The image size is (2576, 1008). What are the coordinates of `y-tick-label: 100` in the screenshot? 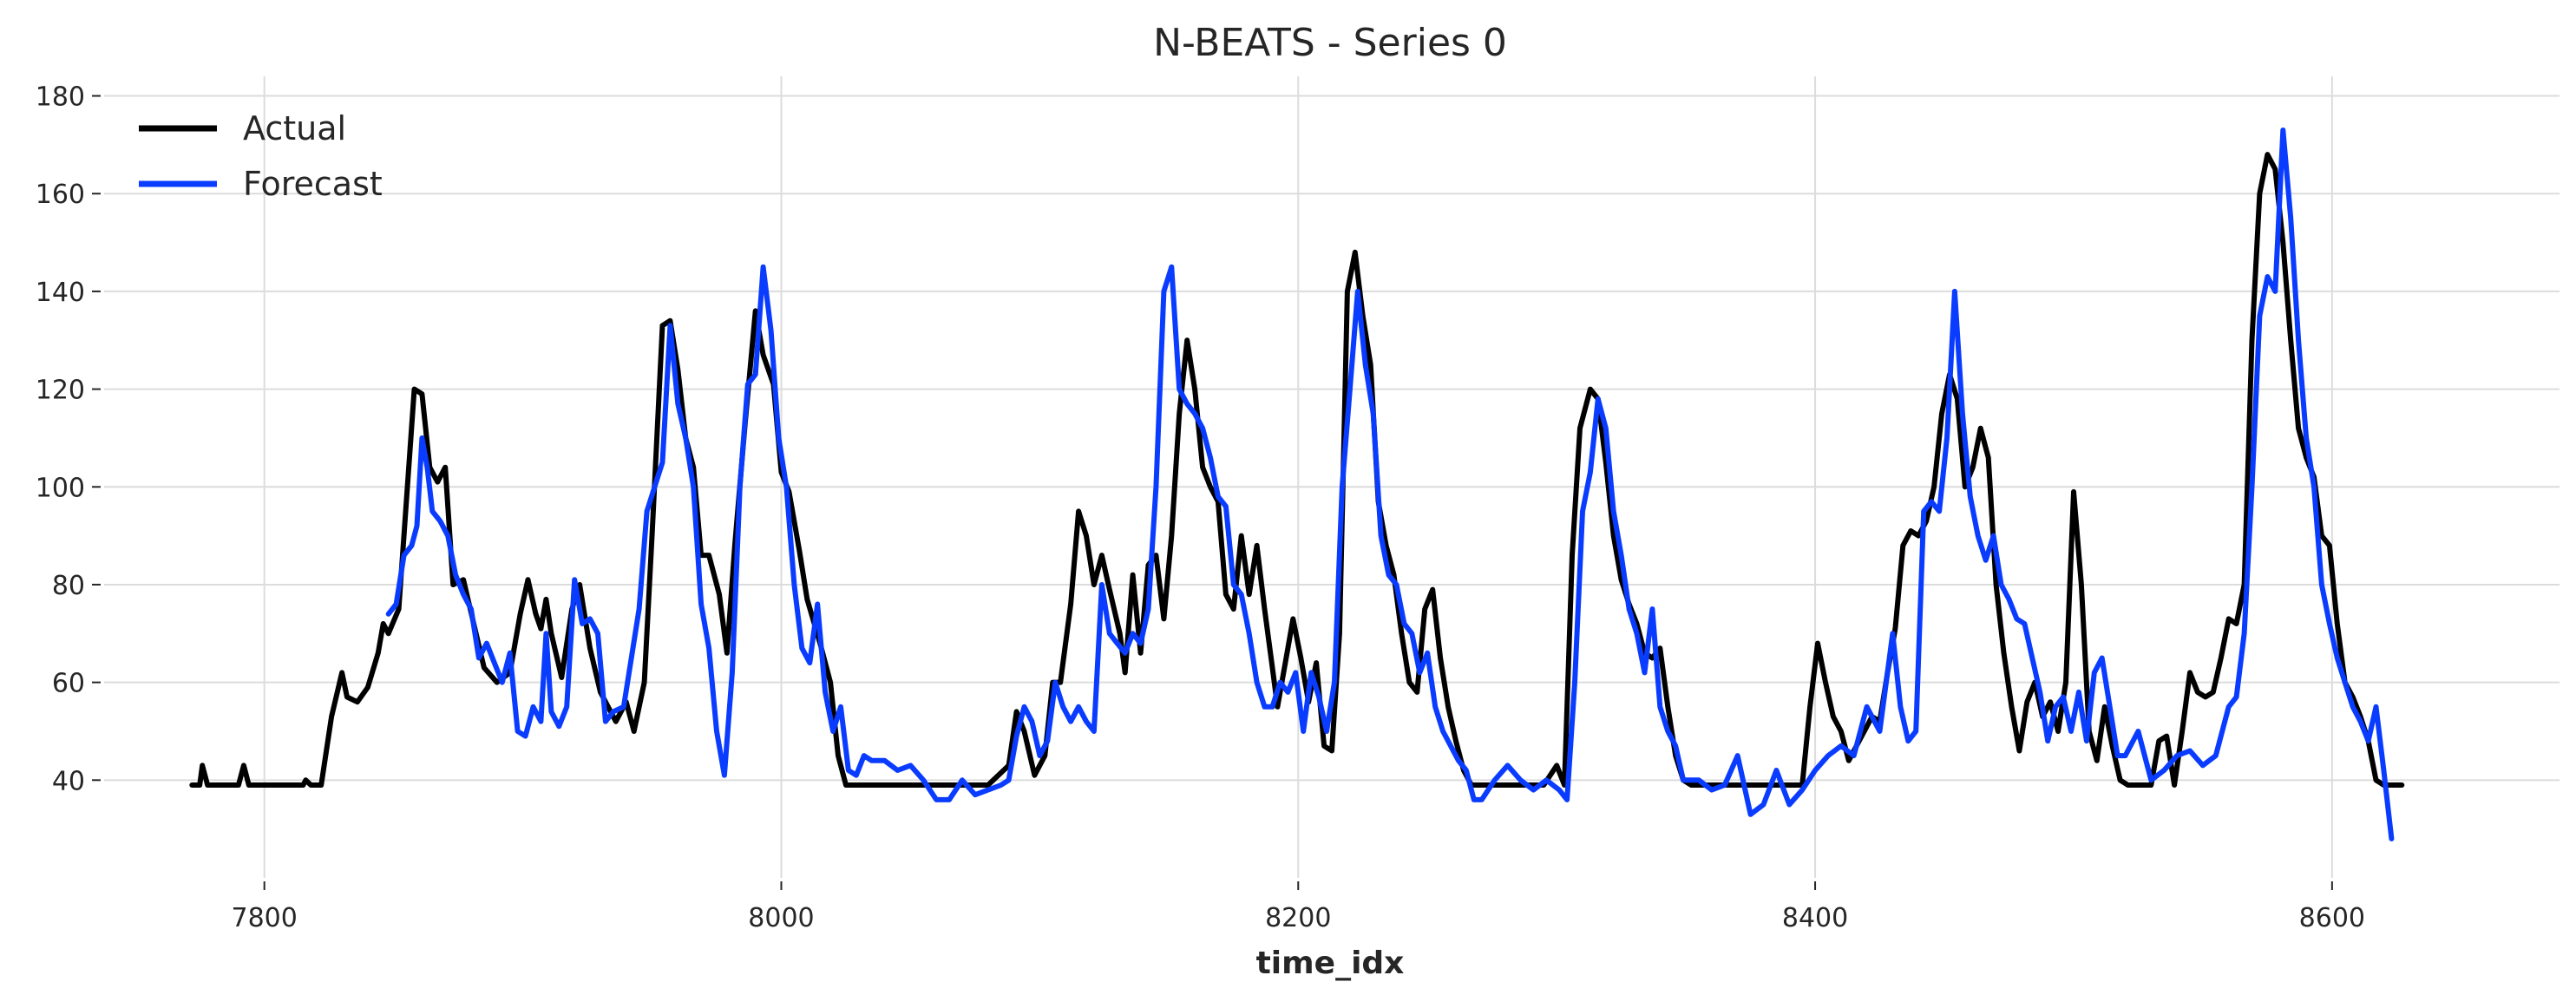 It's located at (60, 488).